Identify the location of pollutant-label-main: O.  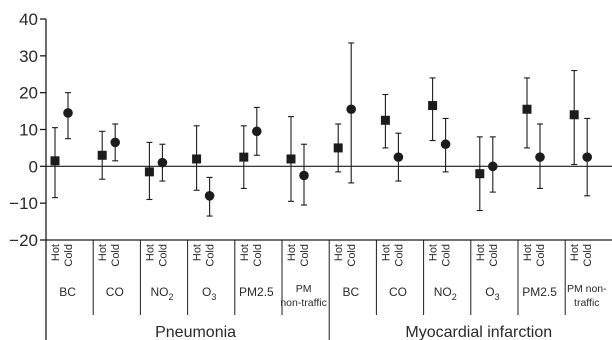
(489, 292).